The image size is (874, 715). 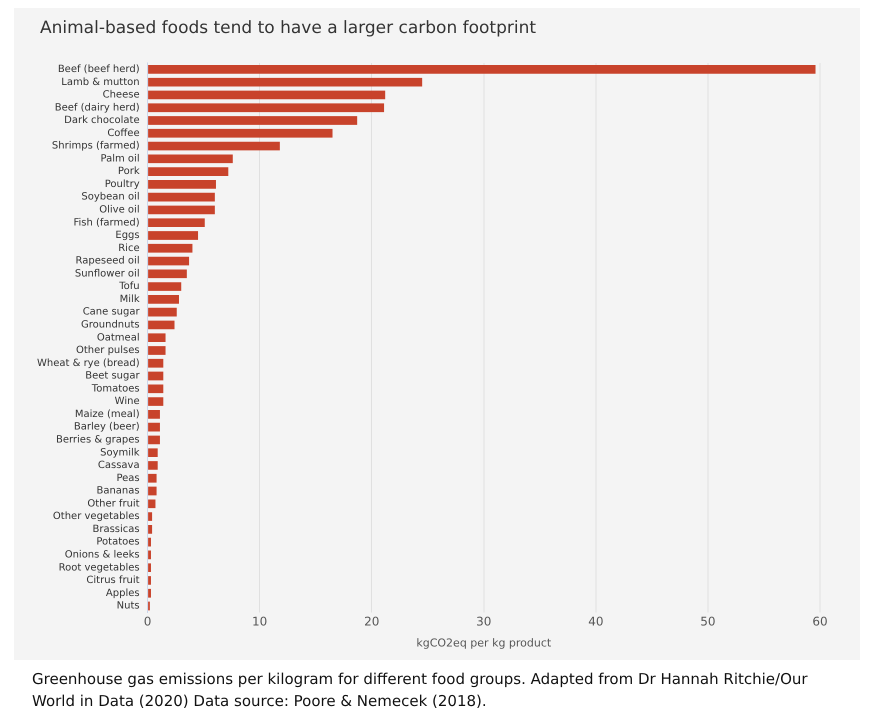 What do you see at coordinates (420, 690) in the screenshot?
I see `text: Greenhouse gas emissions per kilogram for different food groups. Adapted from Dr Hannah Ritchie/Our World in Data (2020) Data source: Poore & Nemecek (2018).` at bounding box center [420, 690].